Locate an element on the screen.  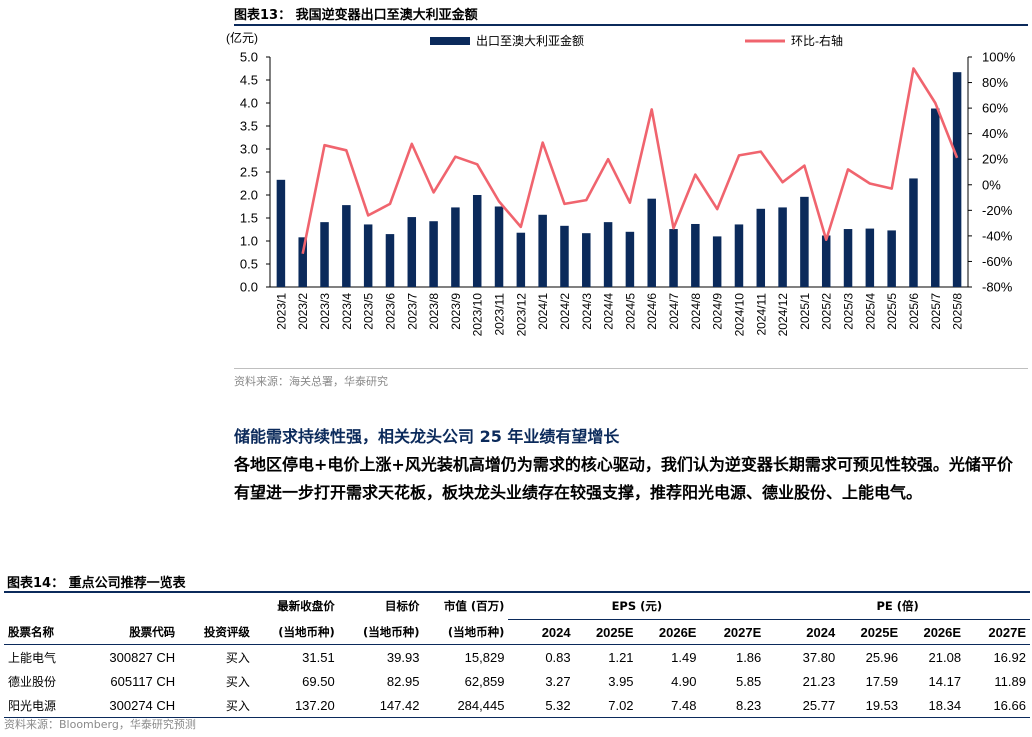
header-close-top: 最新收盘价 is located at coordinates (306, 606).